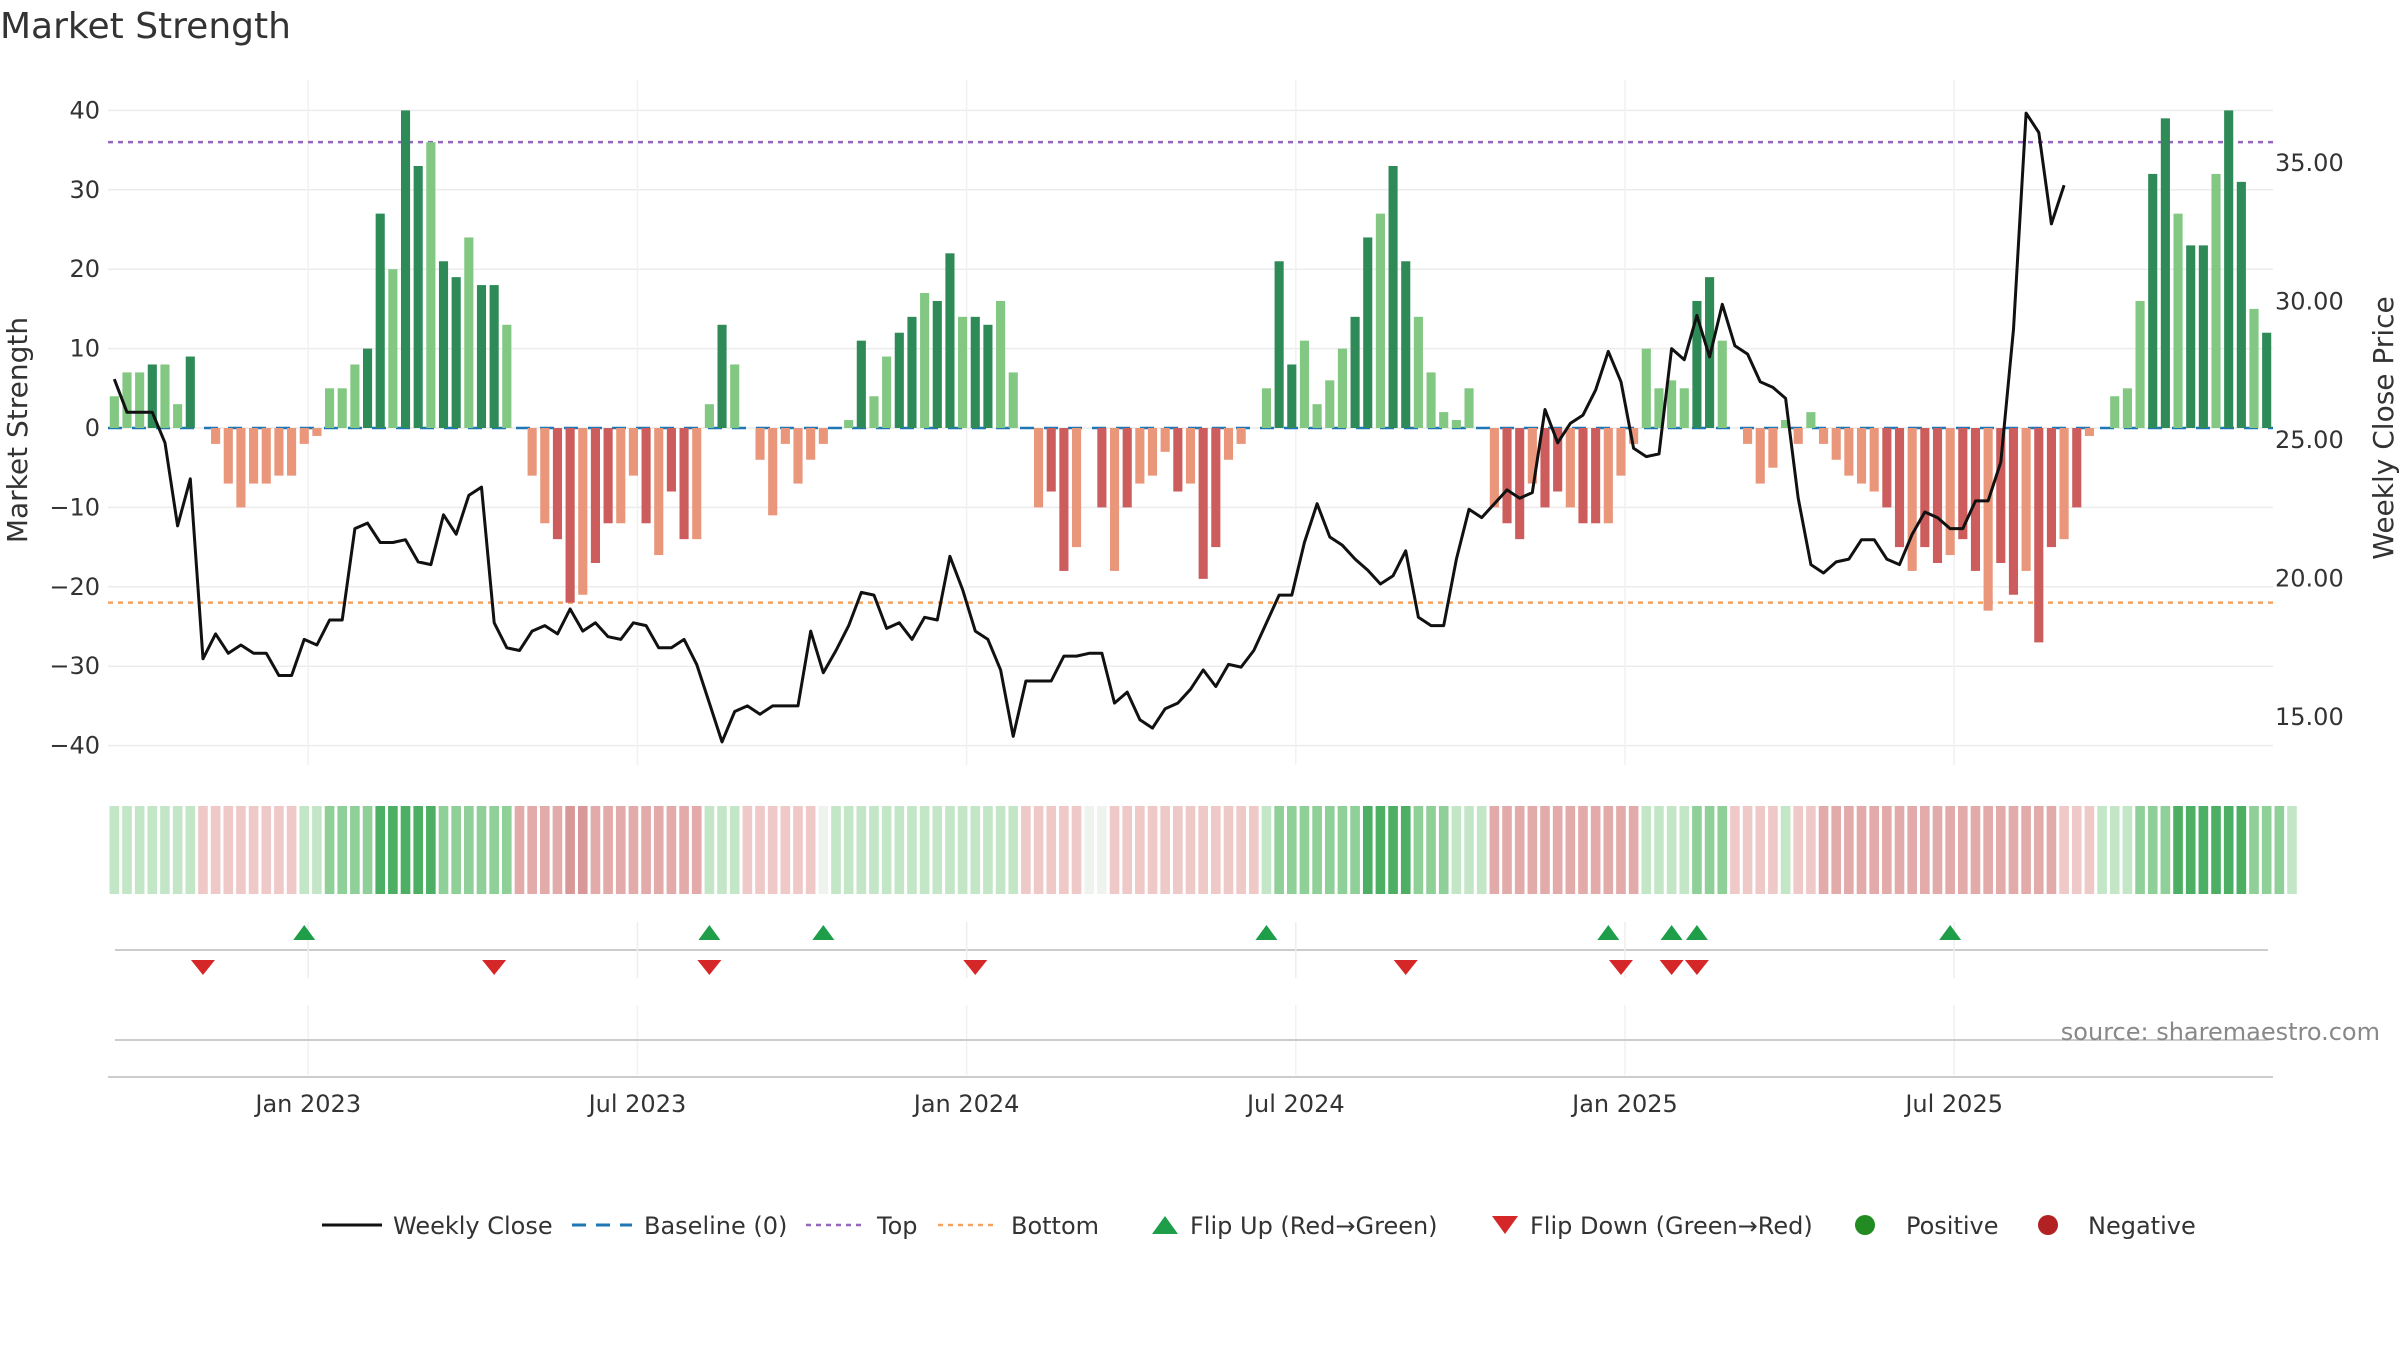 Image resolution: width=2400 pixels, height=1350 pixels. What do you see at coordinates (84, 110) in the screenshot?
I see `y-tick-label: 40` at bounding box center [84, 110].